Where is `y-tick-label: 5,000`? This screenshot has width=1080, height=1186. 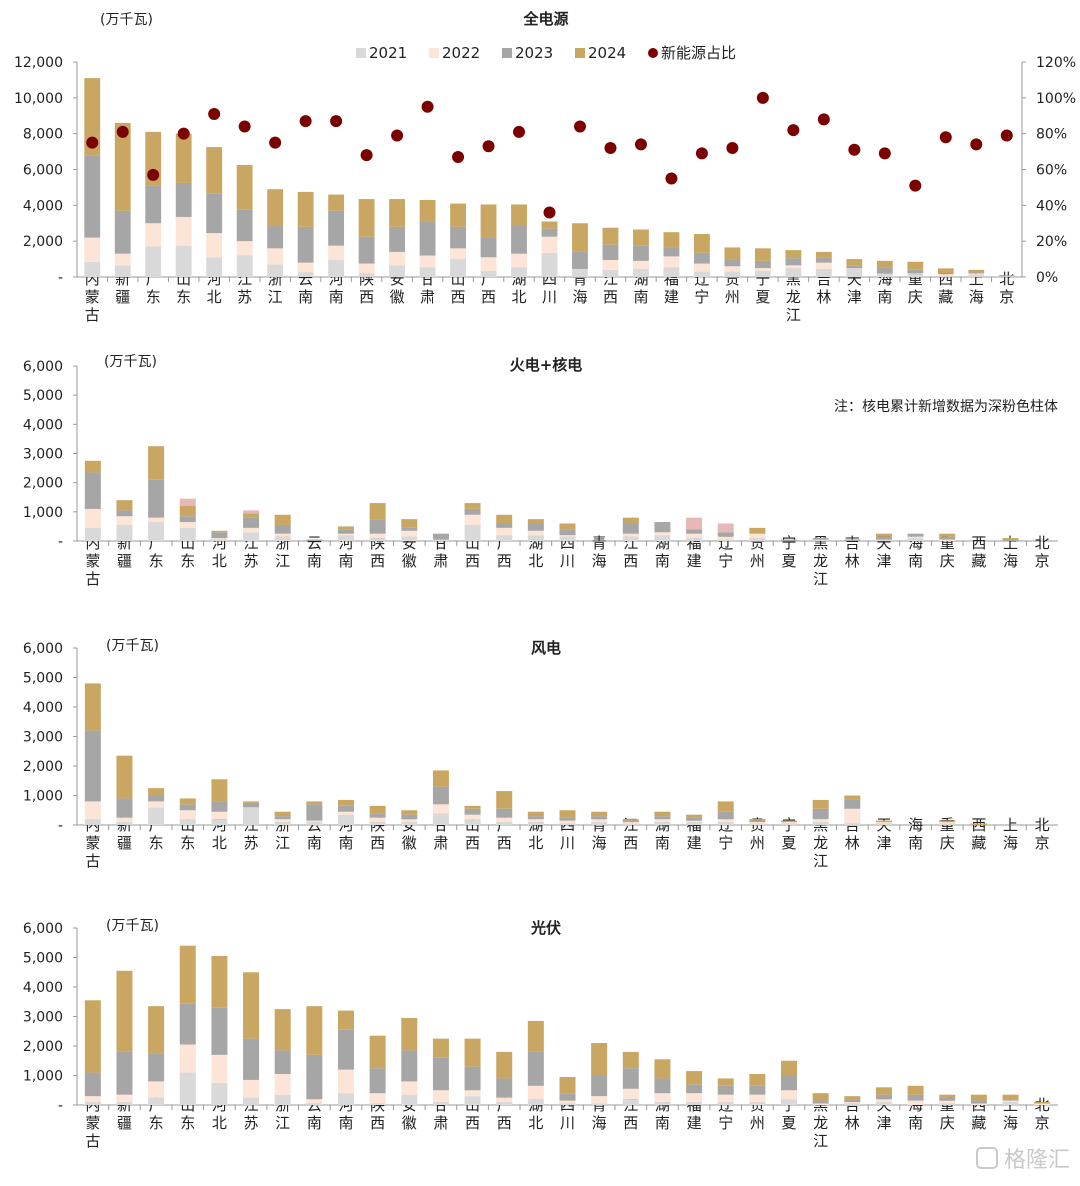
y-tick-label: 5,000 is located at coordinates (43, 959).